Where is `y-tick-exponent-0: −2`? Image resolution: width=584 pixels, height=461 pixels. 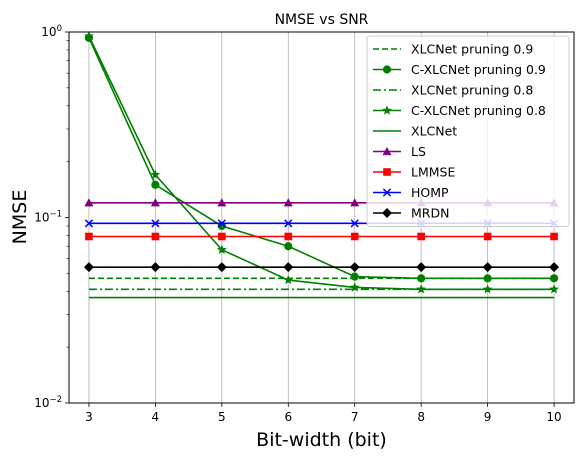 y-tick-exponent-0: −2 is located at coordinates (55, 400).